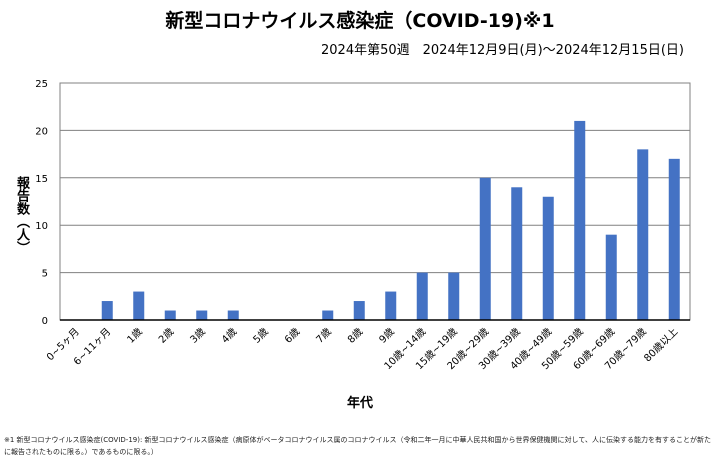 The width and height of the screenshot is (720, 474). Describe the element at coordinates (41, 226) in the screenshot. I see `y-tick-label: 10` at that location.